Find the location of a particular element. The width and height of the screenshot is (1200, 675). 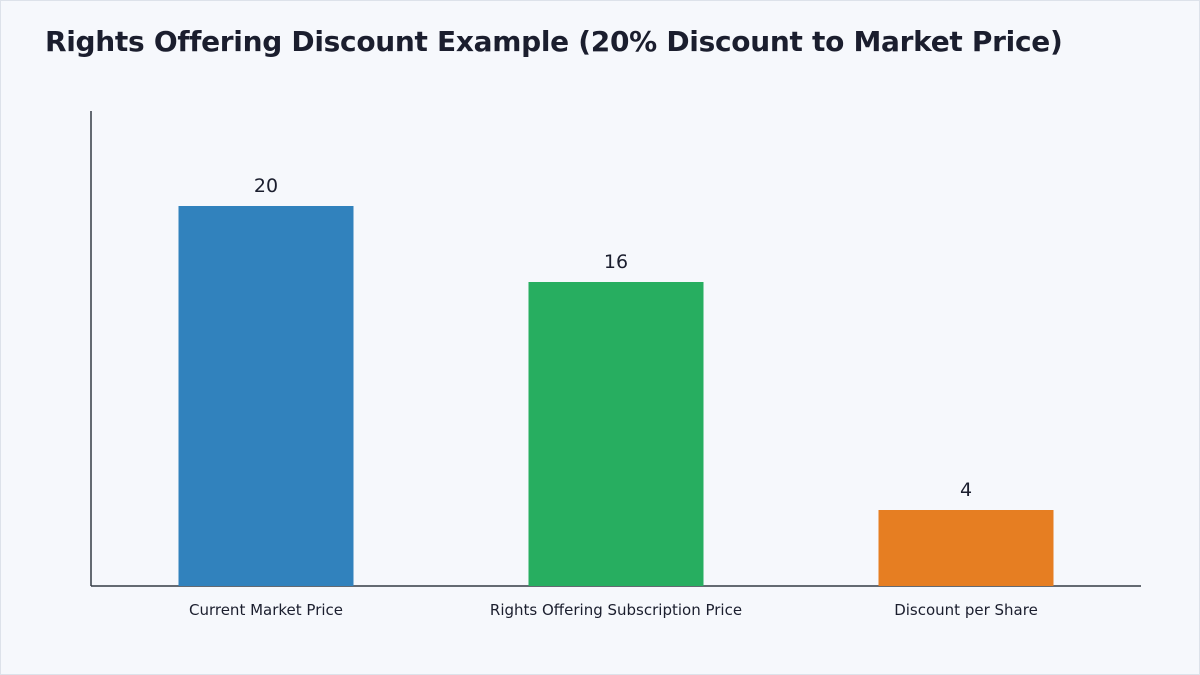

category-label-0: Current Market Price is located at coordinates (266, 610).